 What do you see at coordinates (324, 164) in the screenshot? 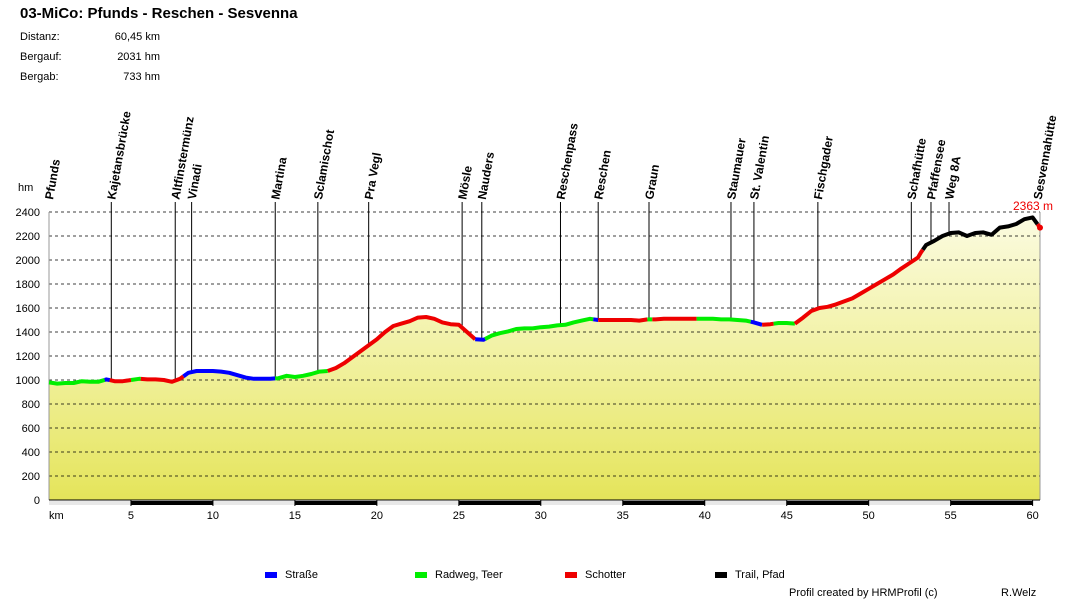
I see `waypoint-label: Sclamischot` at bounding box center [324, 164].